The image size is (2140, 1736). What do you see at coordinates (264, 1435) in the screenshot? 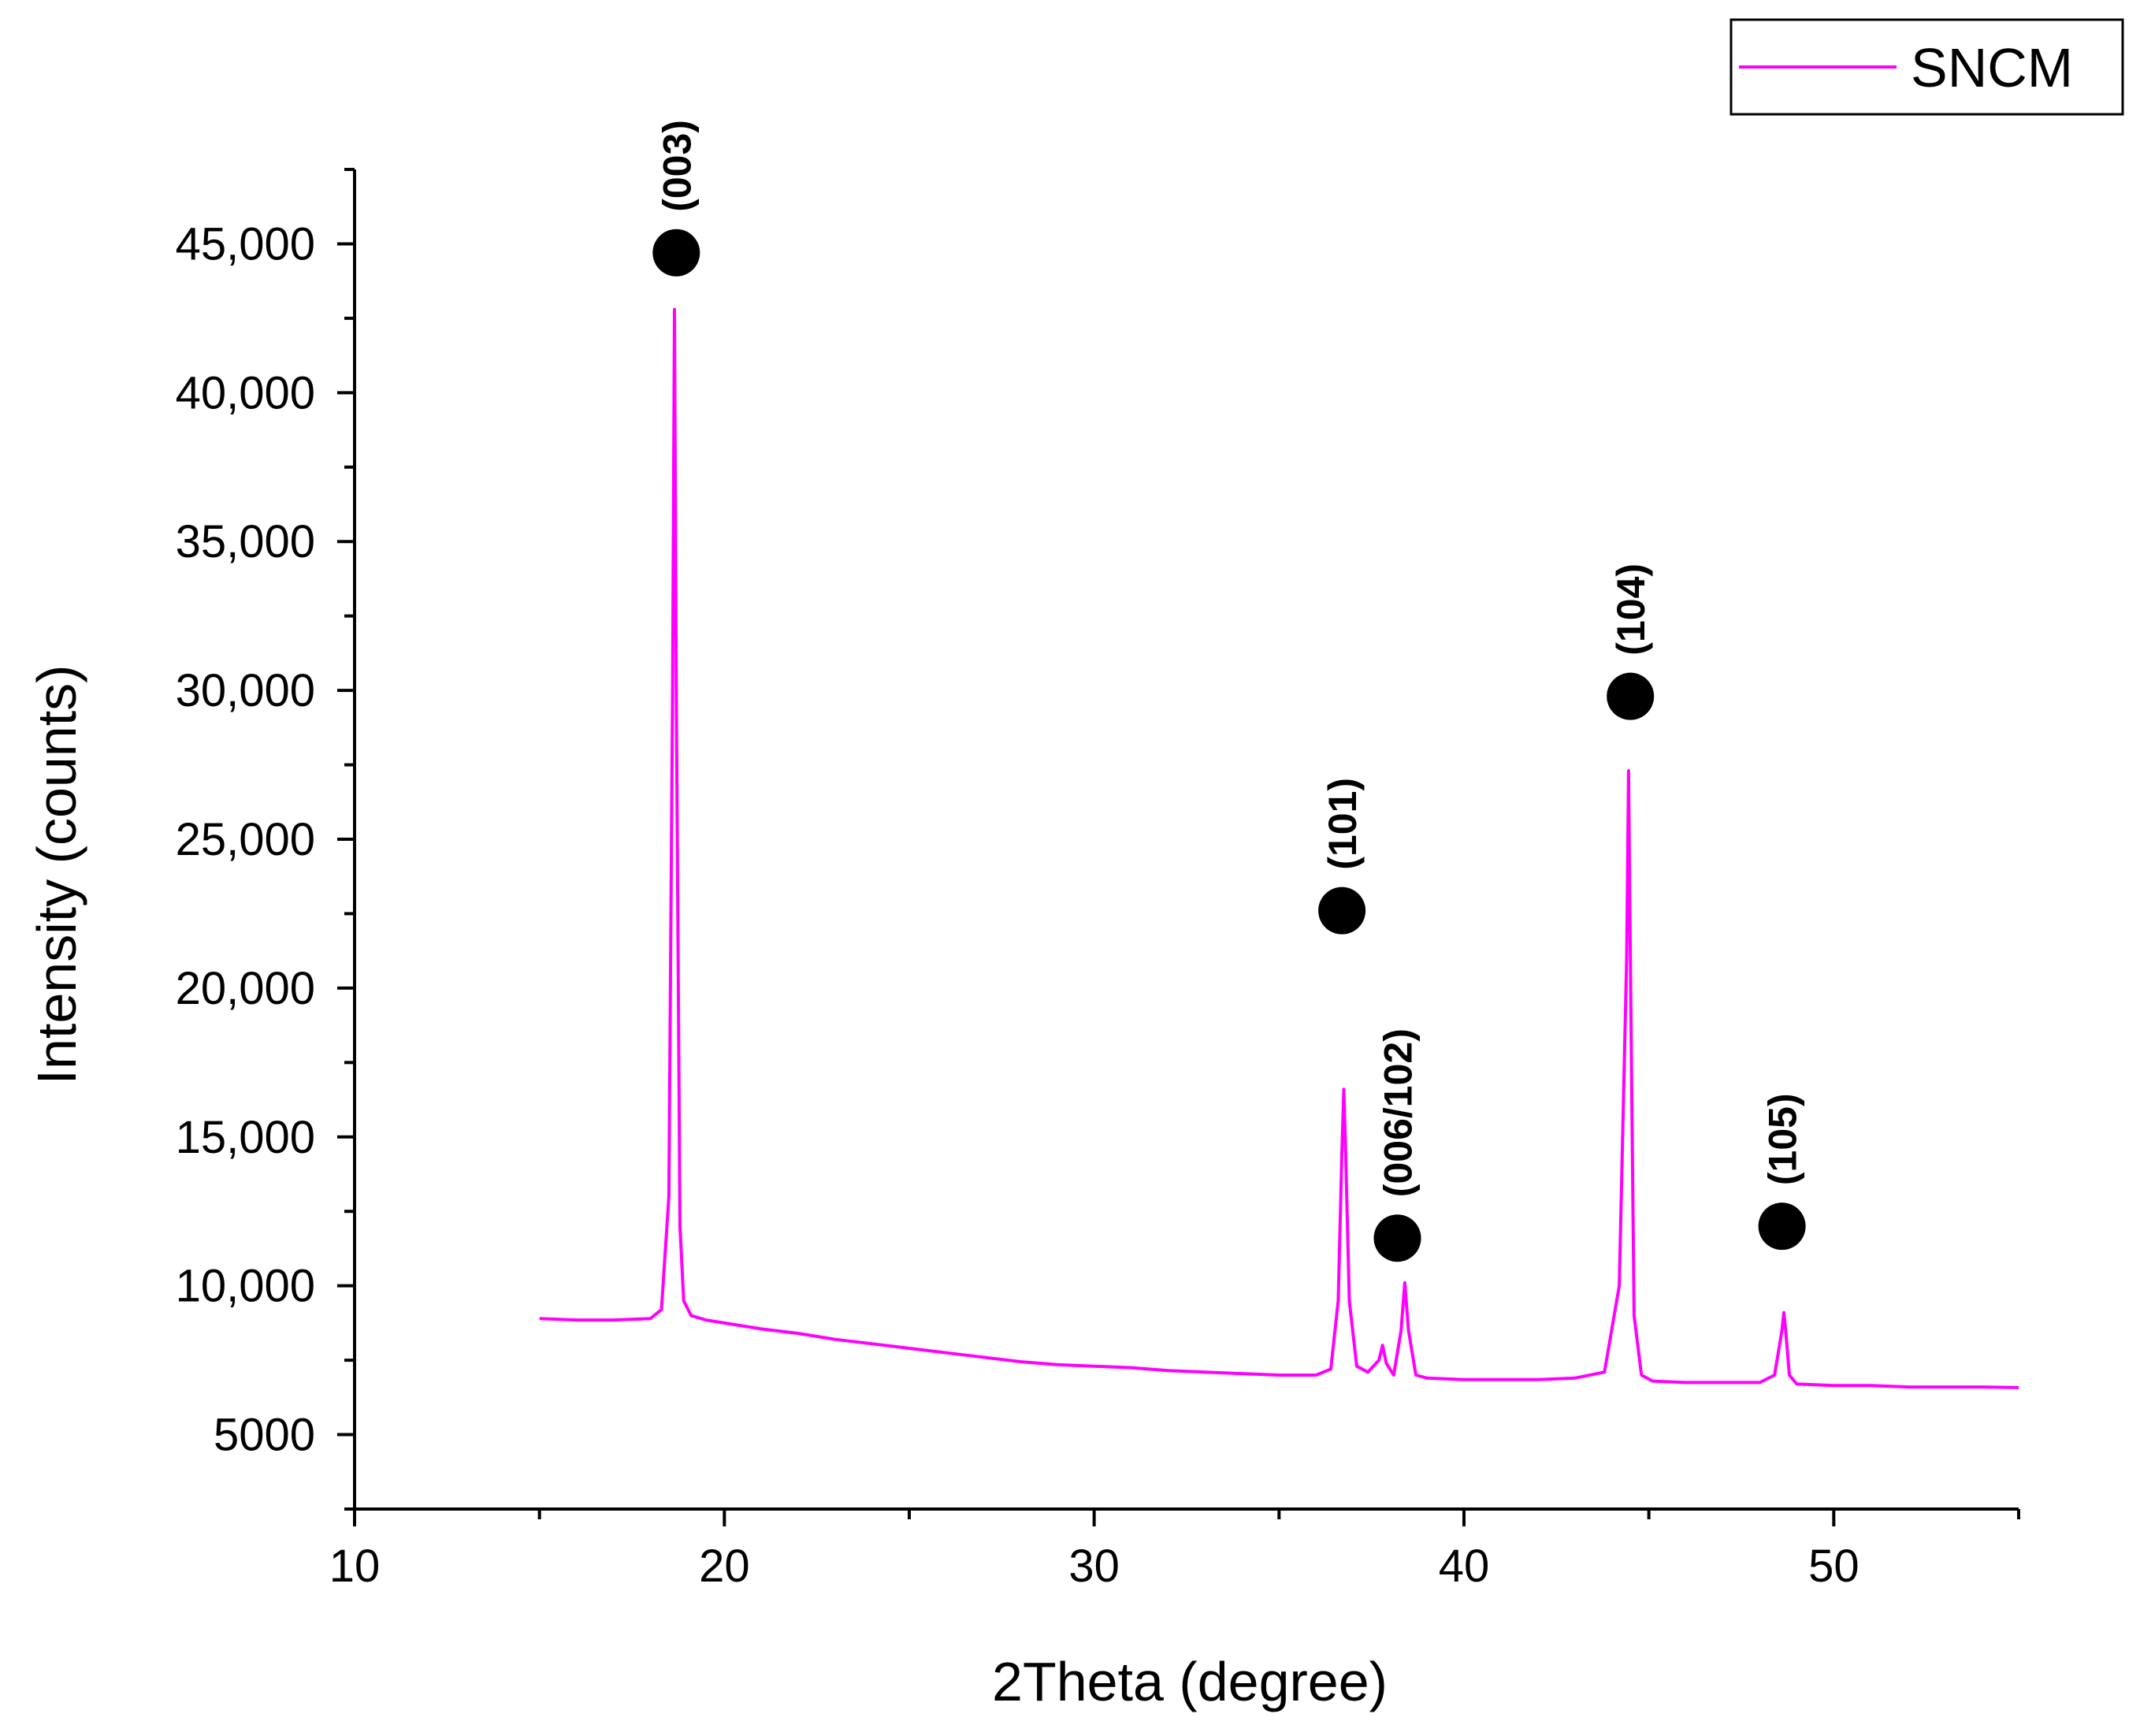
I see `y-tick-label: 5000` at bounding box center [264, 1435].